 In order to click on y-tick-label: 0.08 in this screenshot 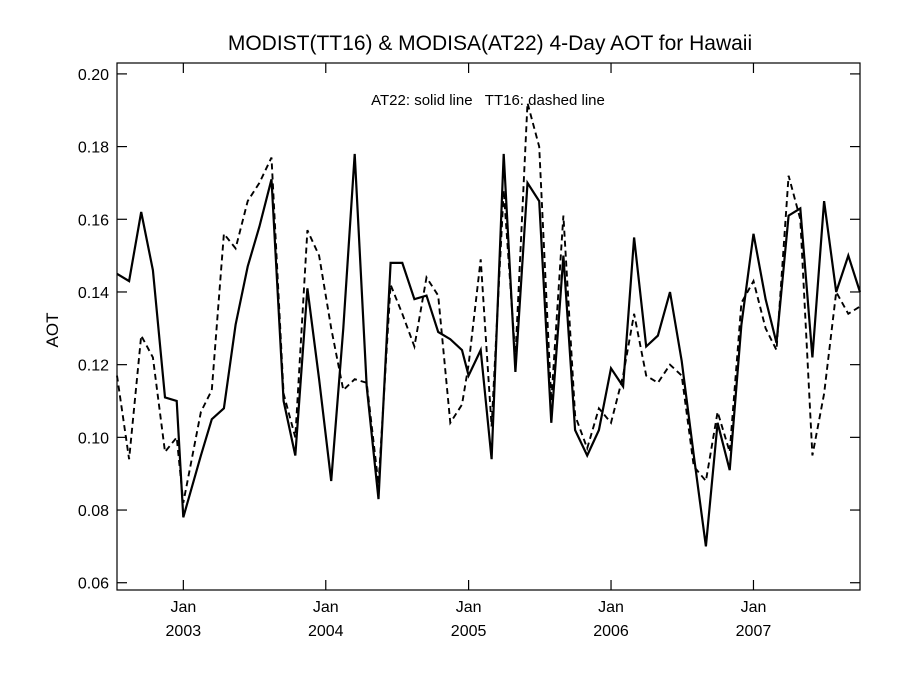, I will do `click(93, 511)`.